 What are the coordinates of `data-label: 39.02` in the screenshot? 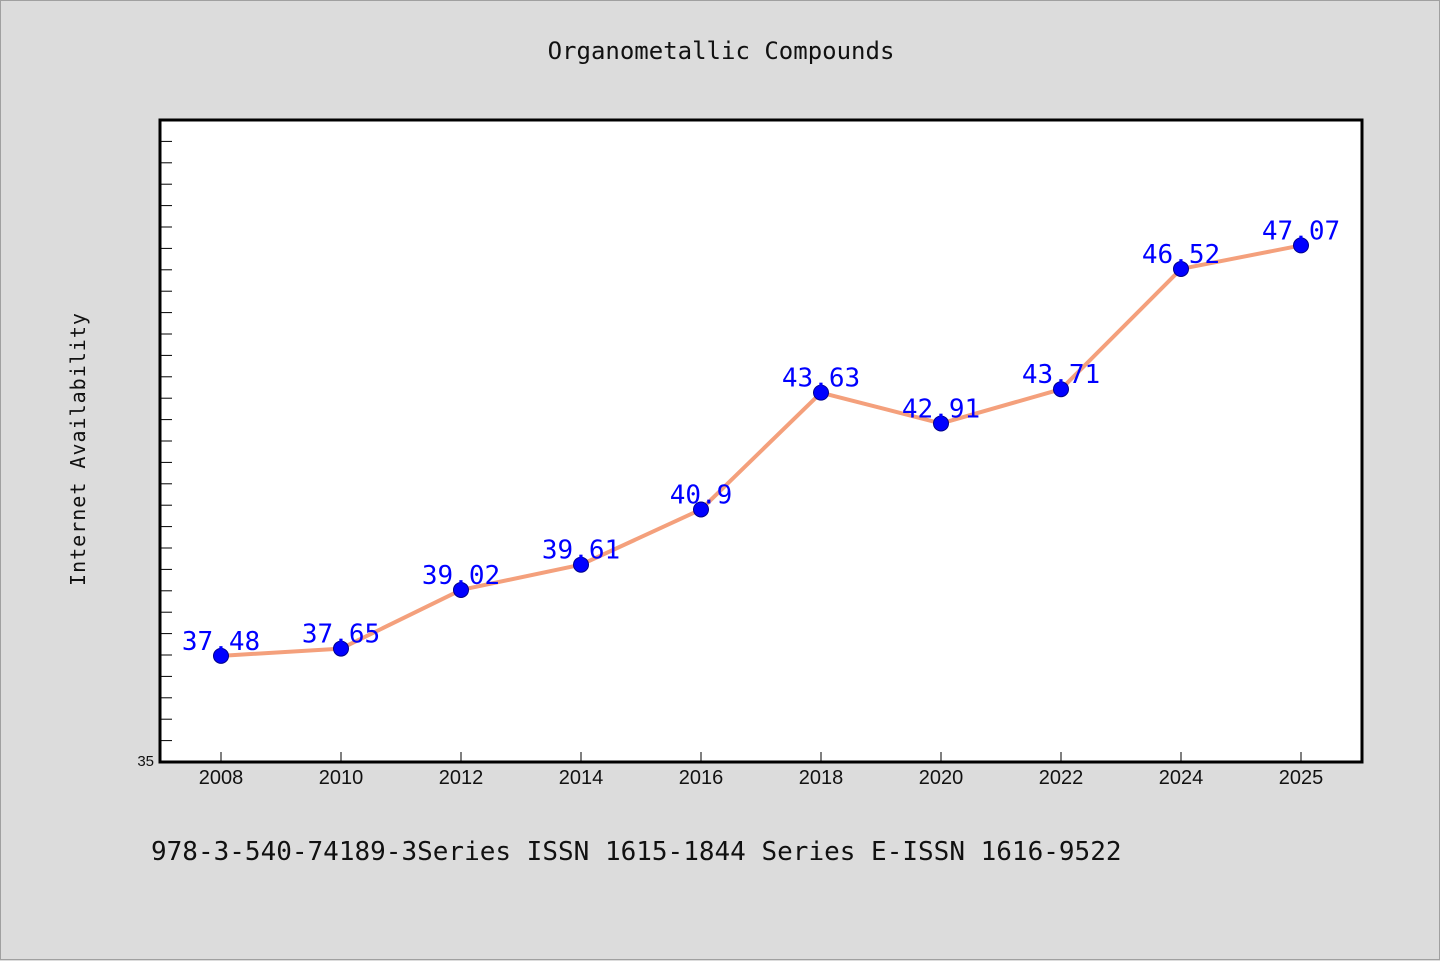 It's located at (461, 576).